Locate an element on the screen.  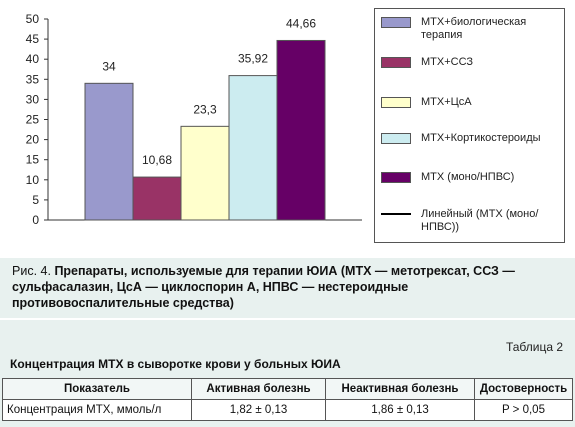
legend-label: МТХ+ССЗ is located at coordinates (447, 62).